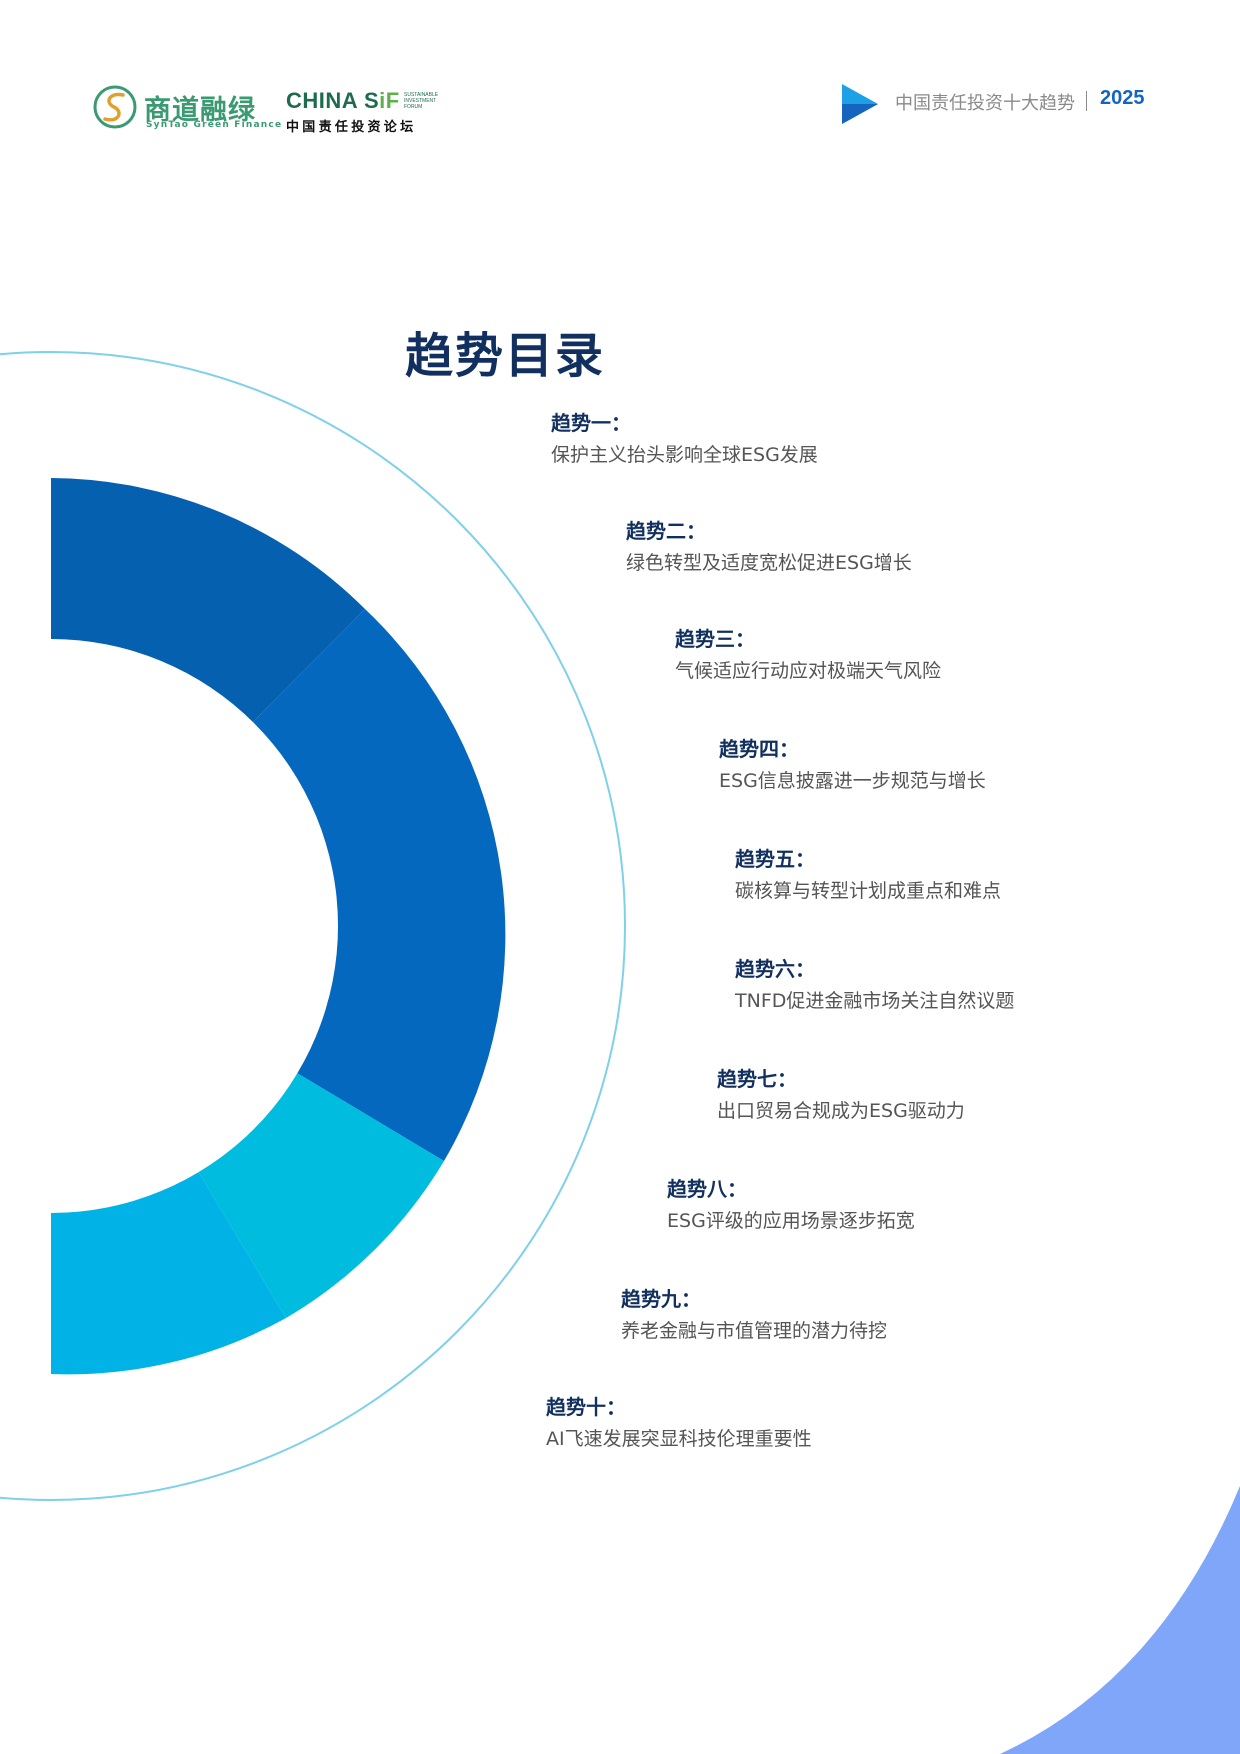 The image size is (1240, 1754). Describe the element at coordinates (875, 1001) in the screenshot. I see `trend-description: TNFD促进金融市场关注自然议题` at that location.